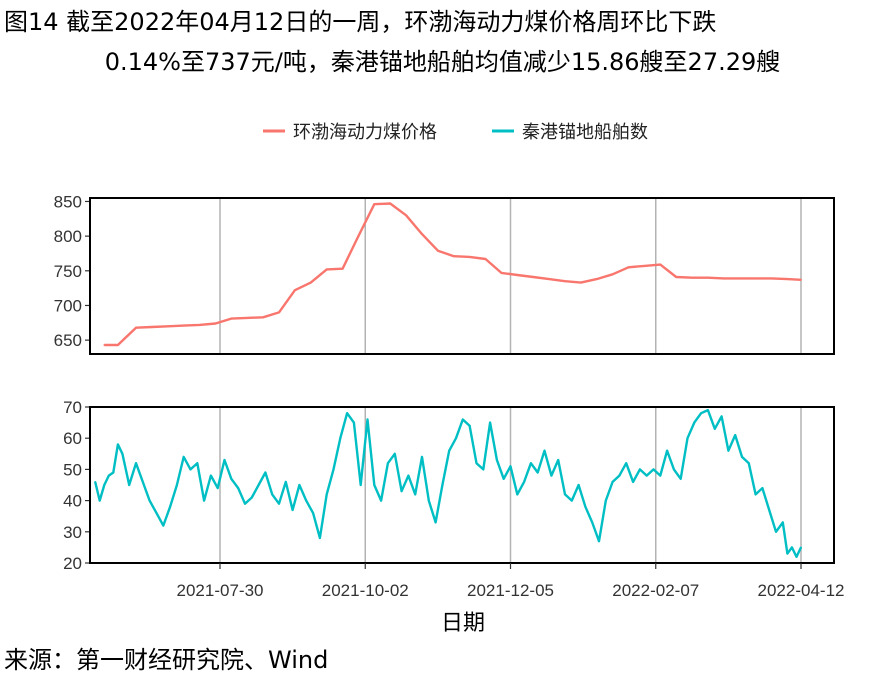 The image size is (885, 688). I want to click on y-tick-label: 50, so click(72, 469).